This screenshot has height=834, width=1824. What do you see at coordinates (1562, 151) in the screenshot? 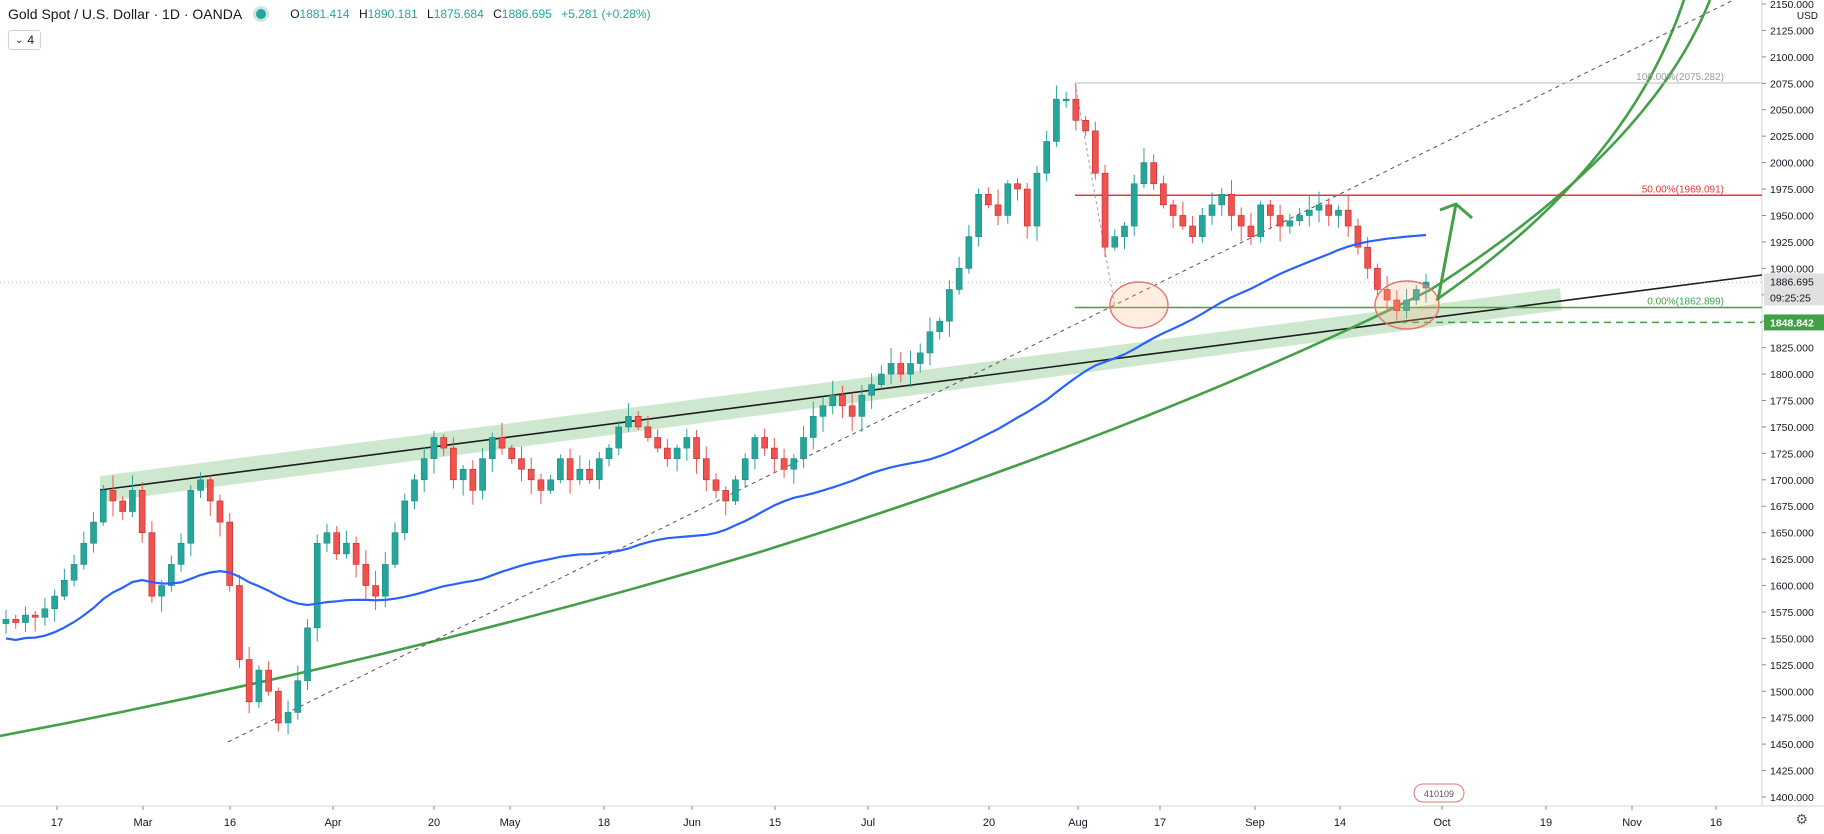
I see `parabolic-curve-upper` at bounding box center [1562, 151].